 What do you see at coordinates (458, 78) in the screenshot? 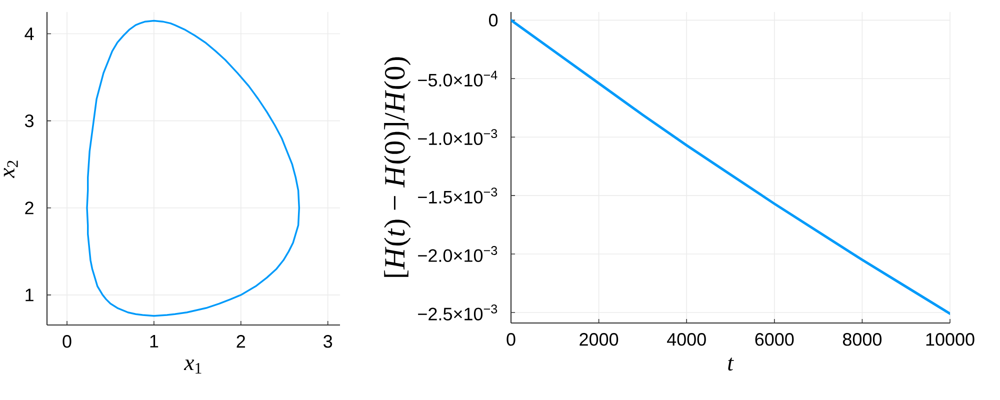
I see `y-tick-label: −5.0×10$^{−4}$` at bounding box center [458, 78].